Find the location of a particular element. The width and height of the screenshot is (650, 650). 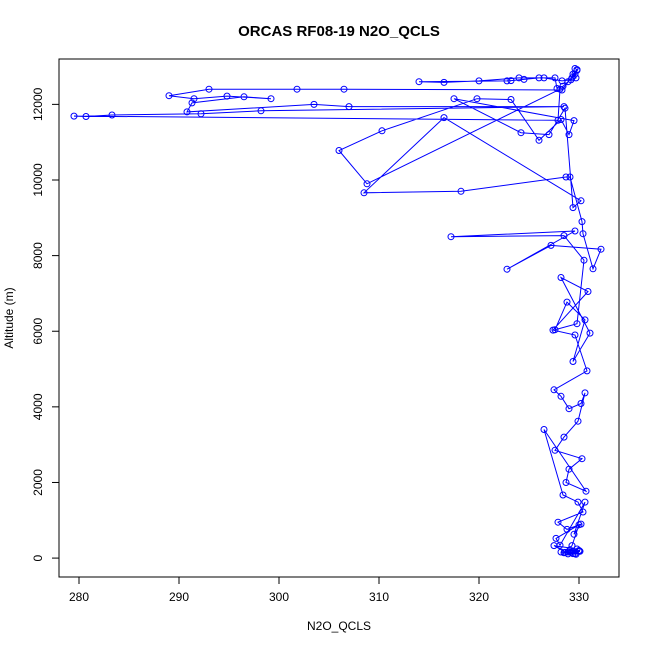

y-tick-label: 6000 is located at coordinates (38, 331).